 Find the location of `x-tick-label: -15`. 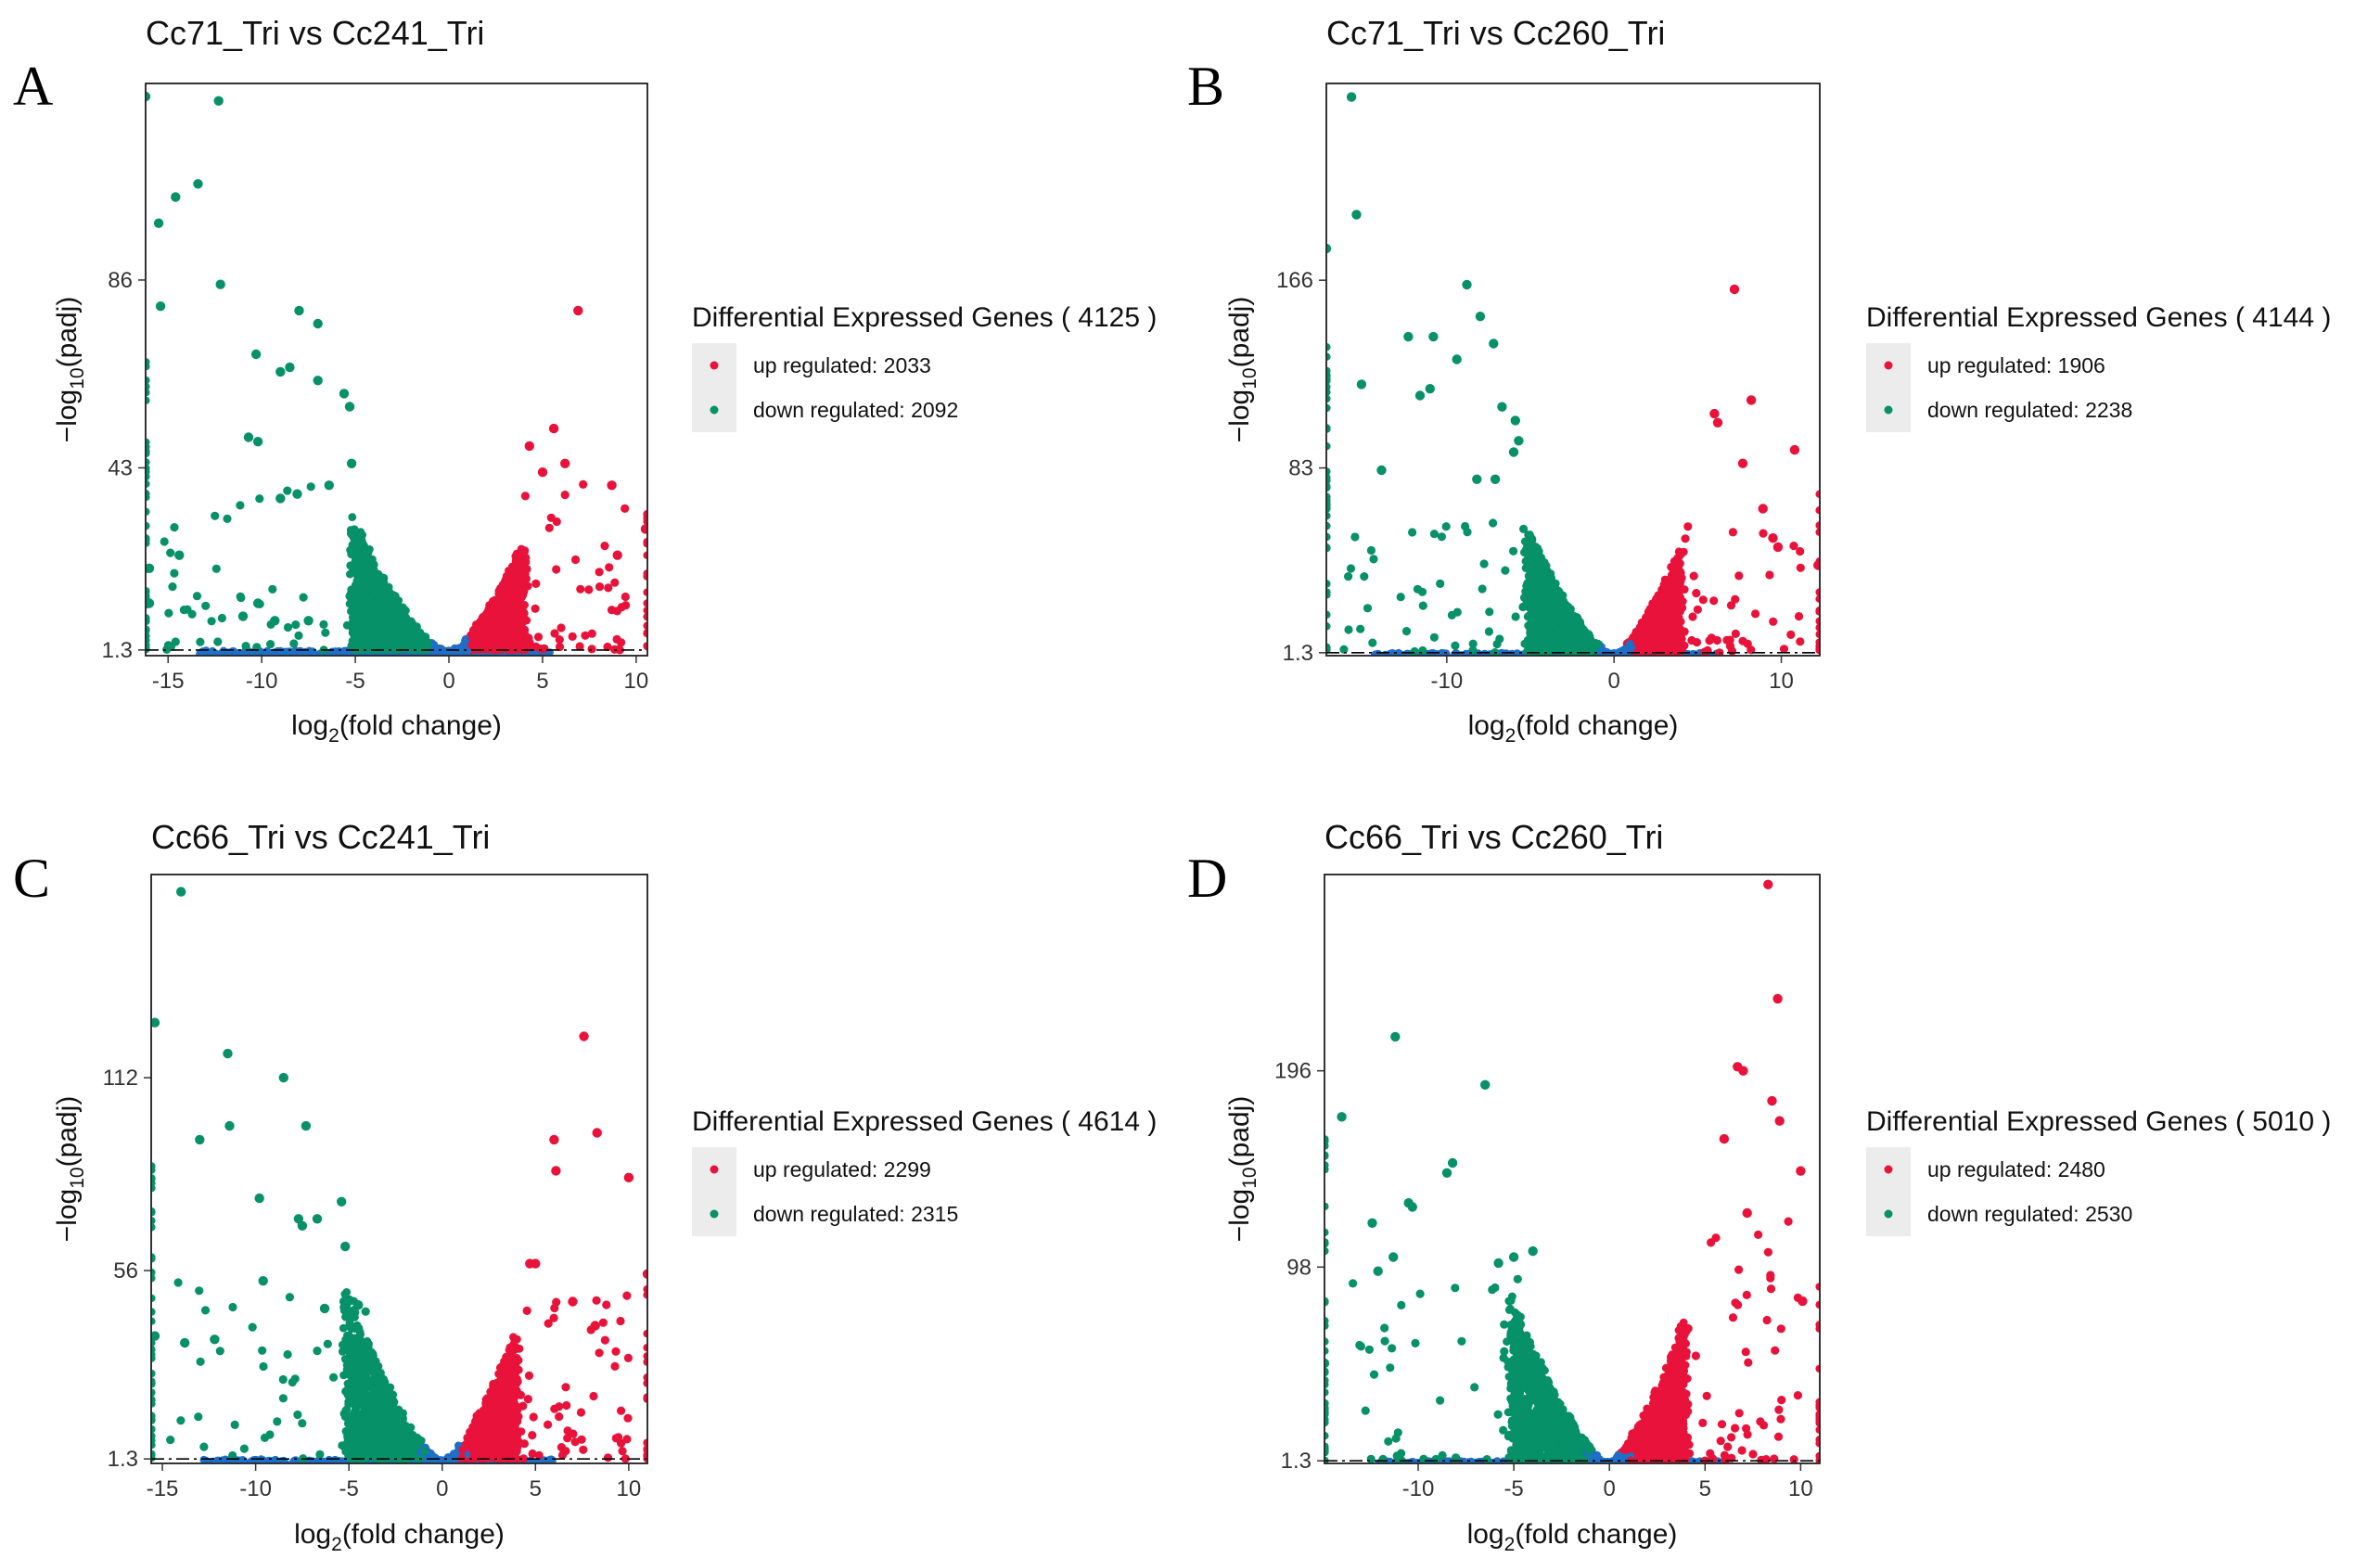

x-tick-label: -15 is located at coordinates (168, 681).